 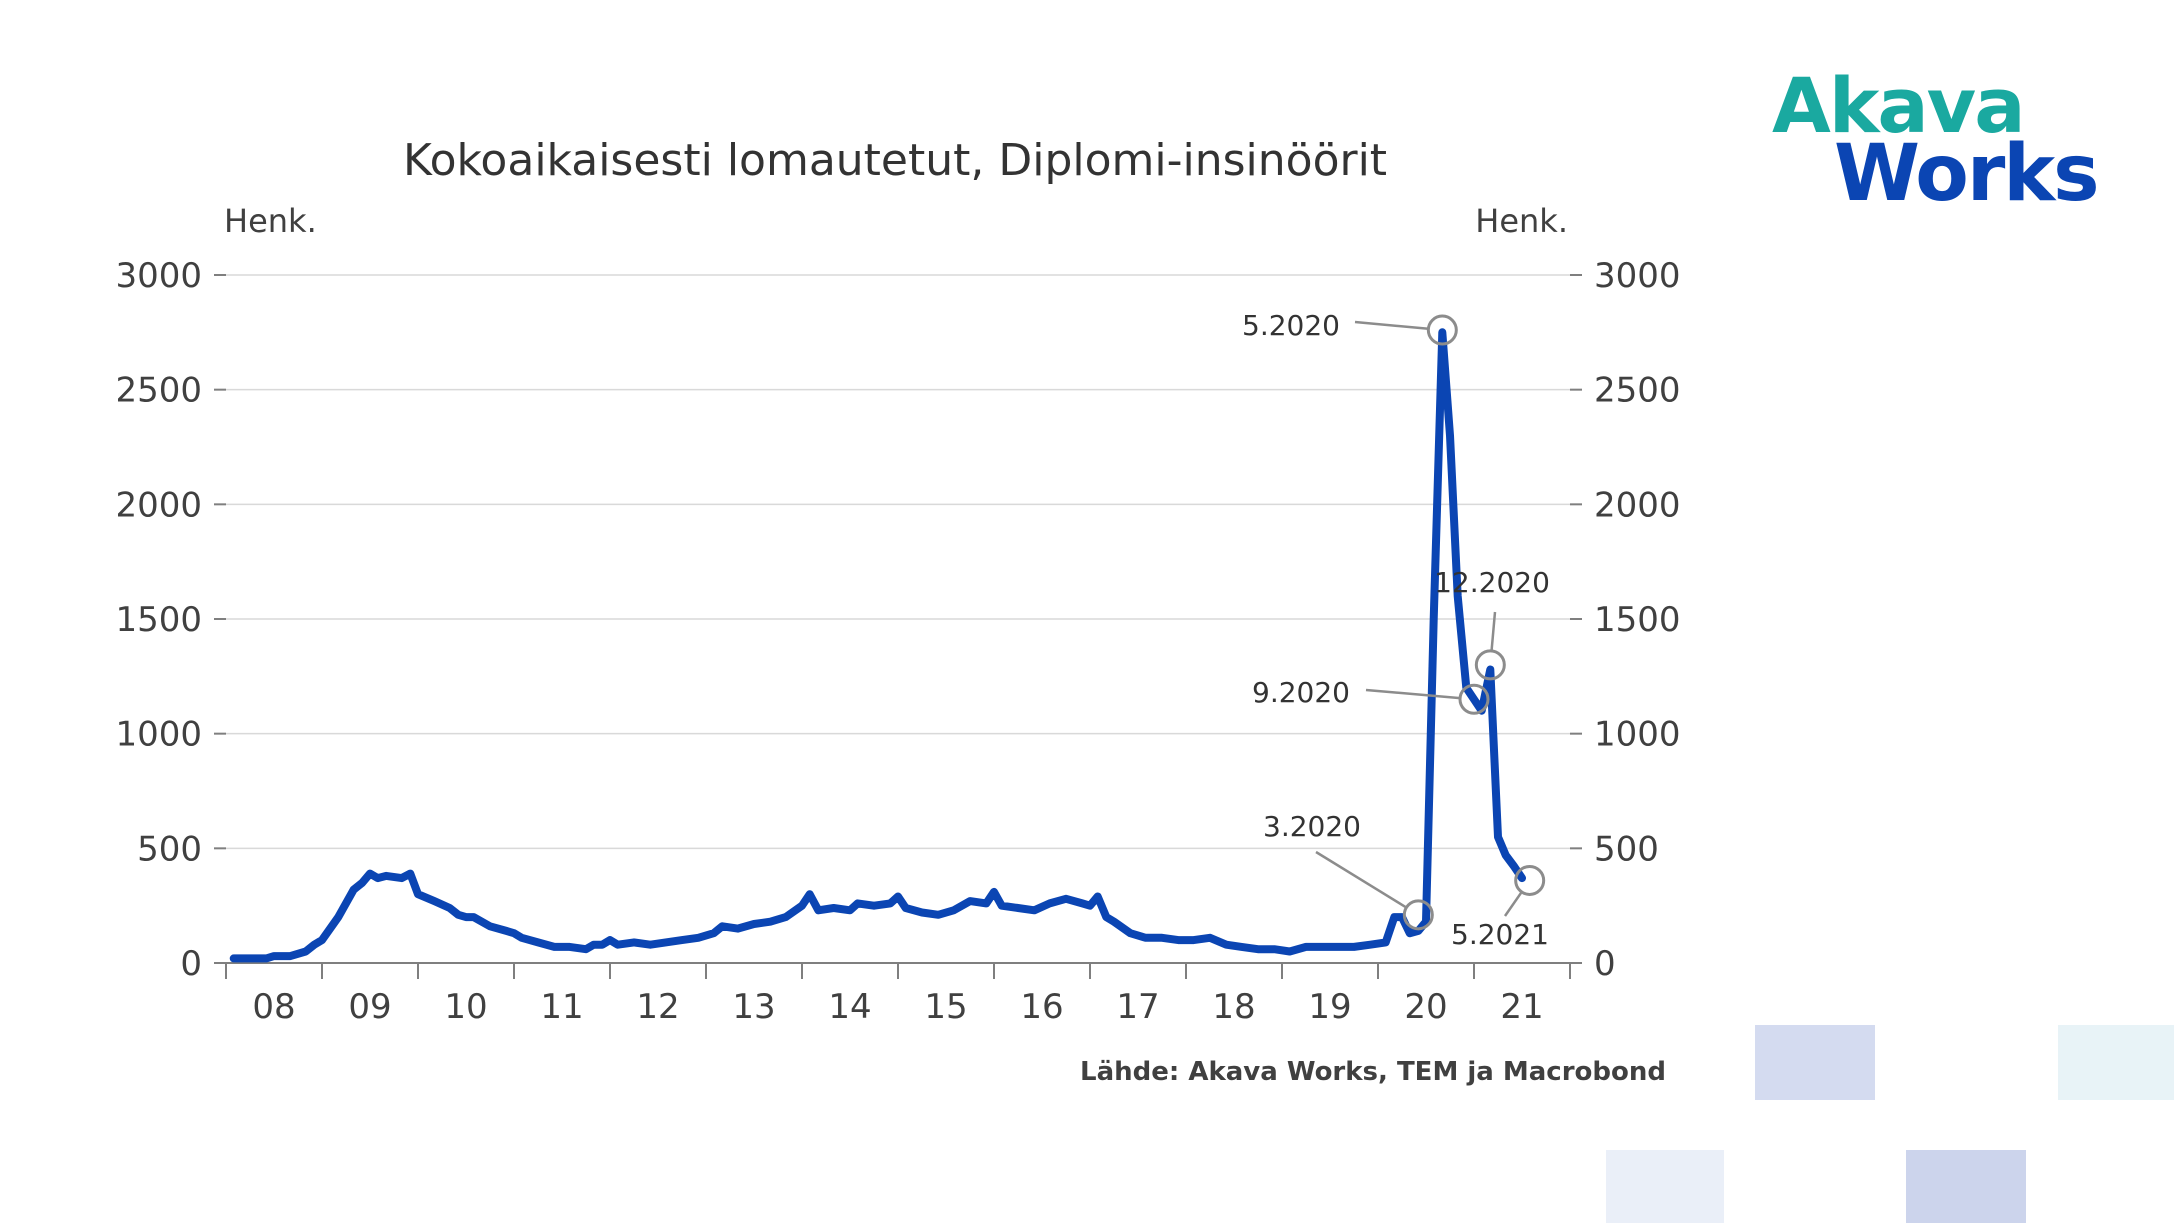 What do you see at coordinates (1041, 1007) in the screenshot?
I see `x-tick-label: 16` at bounding box center [1041, 1007].